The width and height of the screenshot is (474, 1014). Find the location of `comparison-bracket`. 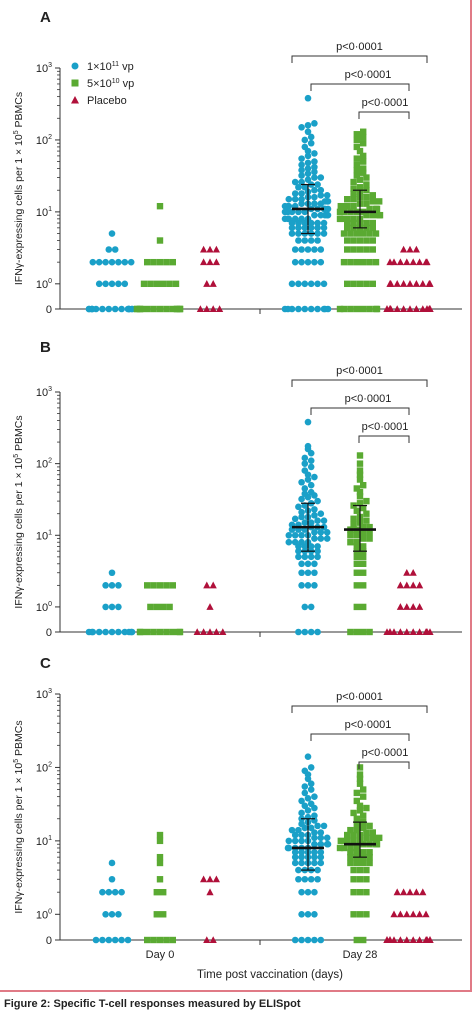

comparison-bracket is located at coordinates (384, 115).